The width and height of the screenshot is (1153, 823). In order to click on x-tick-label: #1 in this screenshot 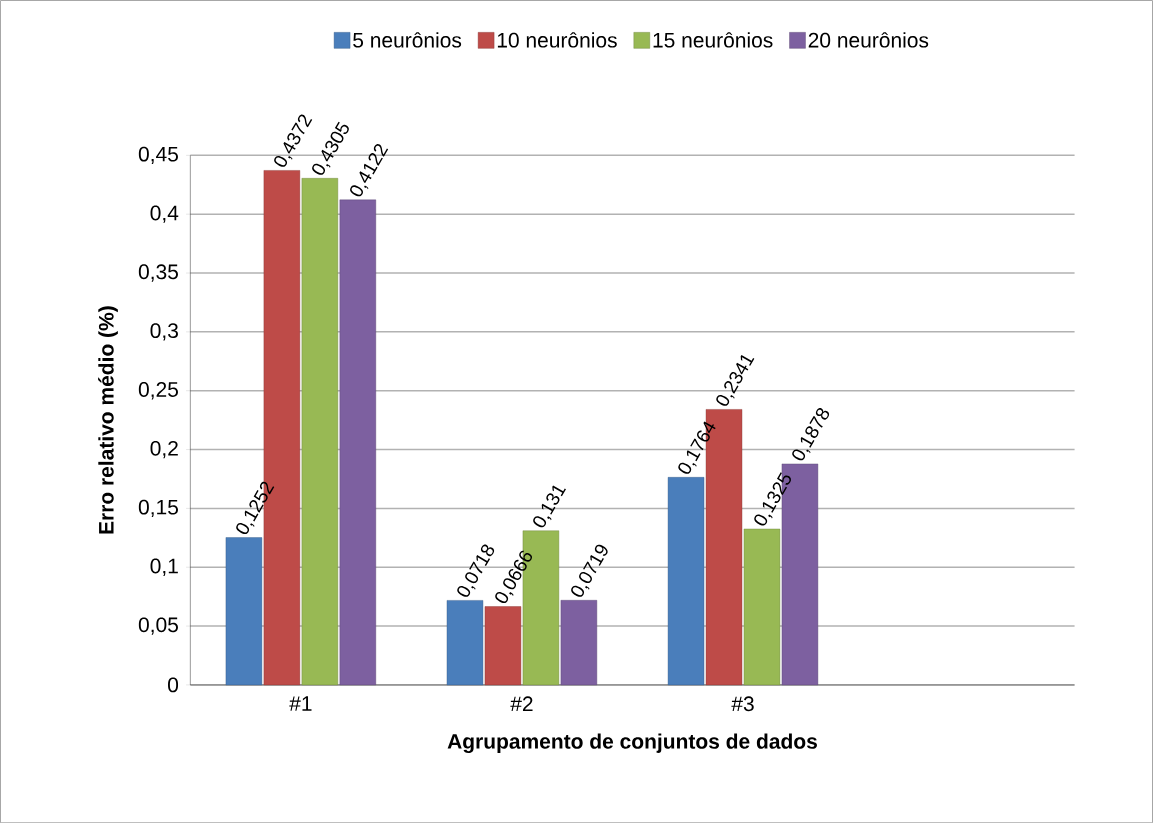, I will do `click(300, 703)`.